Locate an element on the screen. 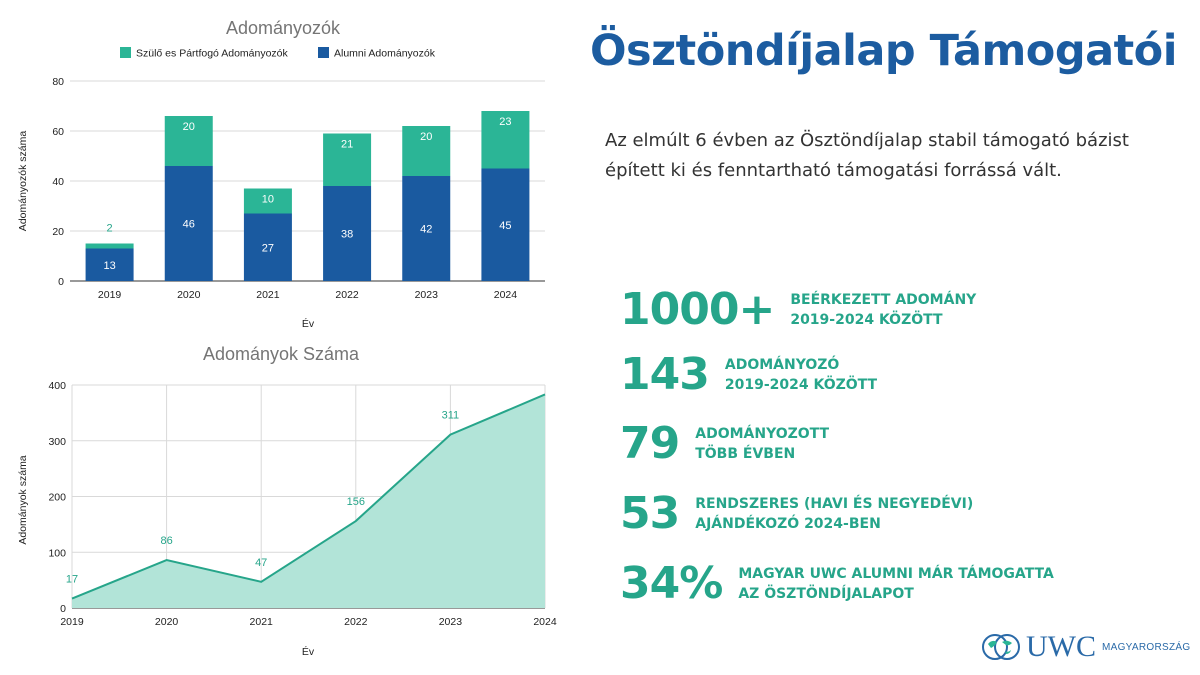 This screenshot has height=675, width=1200. globe-icon is located at coordinates (1001, 647).